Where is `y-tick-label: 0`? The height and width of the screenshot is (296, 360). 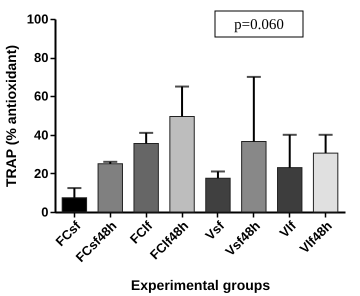 y-tick-label: 0 is located at coordinates (44, 212).